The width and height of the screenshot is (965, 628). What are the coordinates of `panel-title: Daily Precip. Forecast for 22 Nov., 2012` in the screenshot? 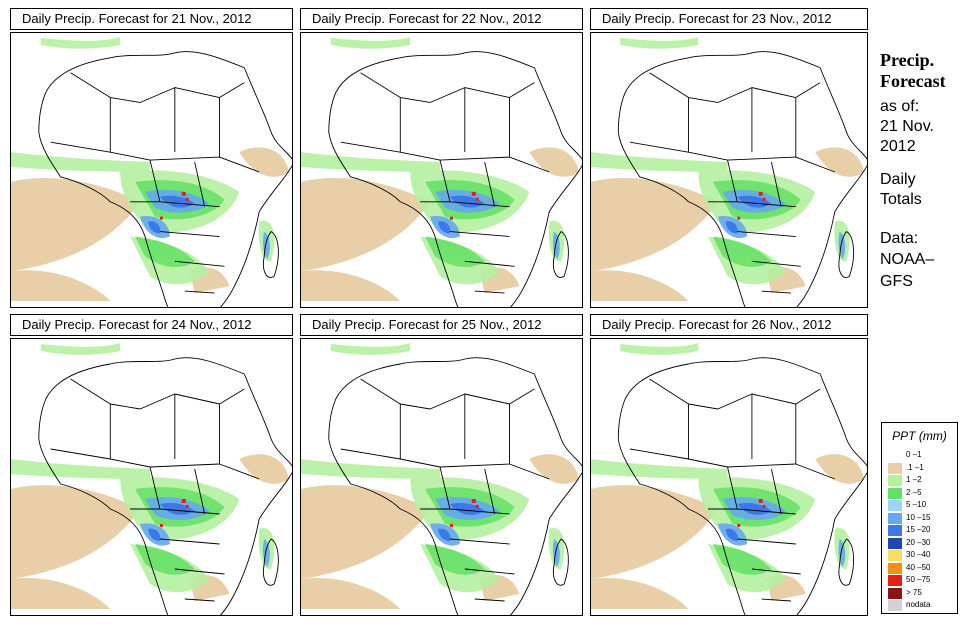 It's located at (441, 19).